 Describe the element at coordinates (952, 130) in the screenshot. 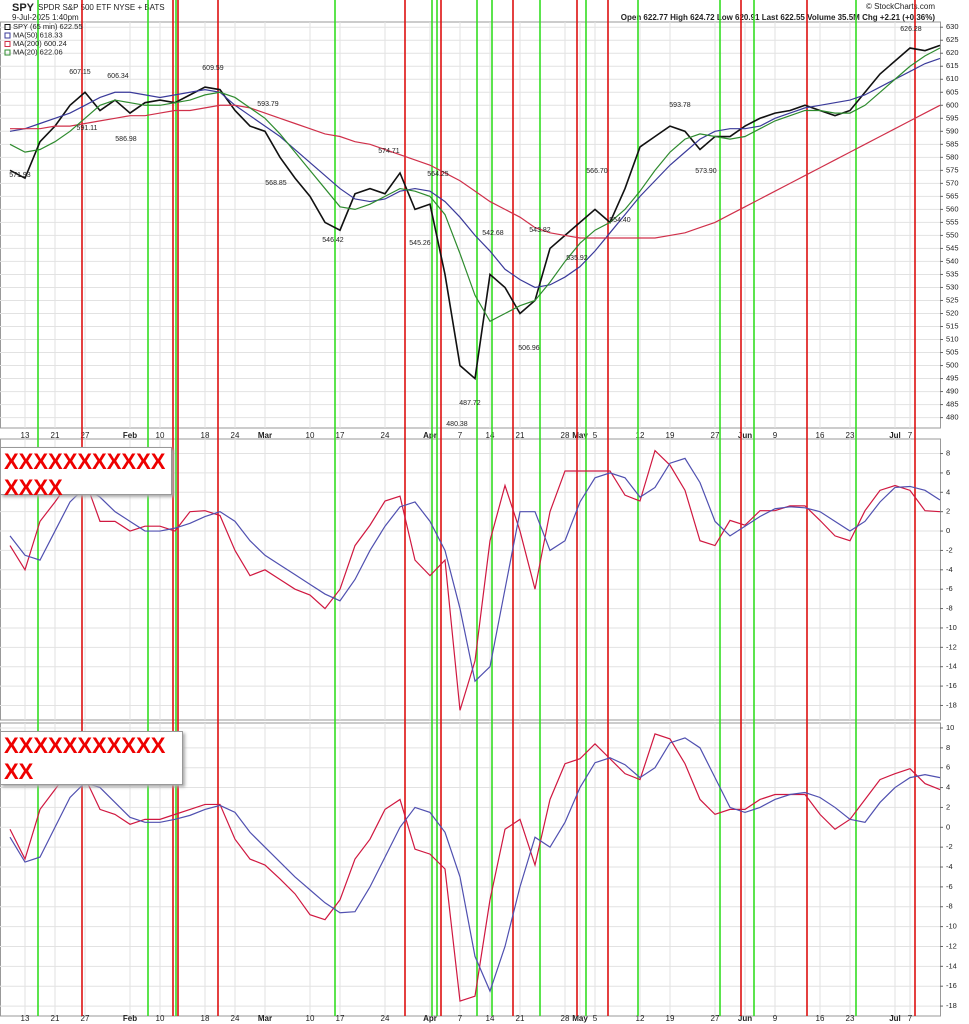

I see `y-tick-label: 590` at that location.